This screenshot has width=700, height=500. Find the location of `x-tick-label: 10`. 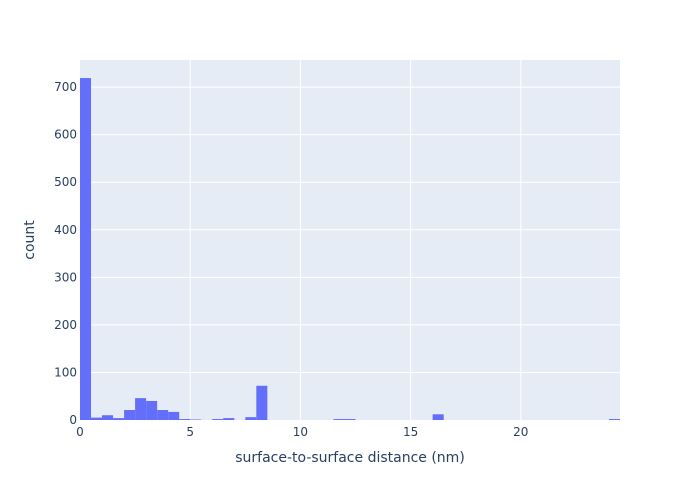

x-tick-label: 10 is located at coordinates (300, 432).